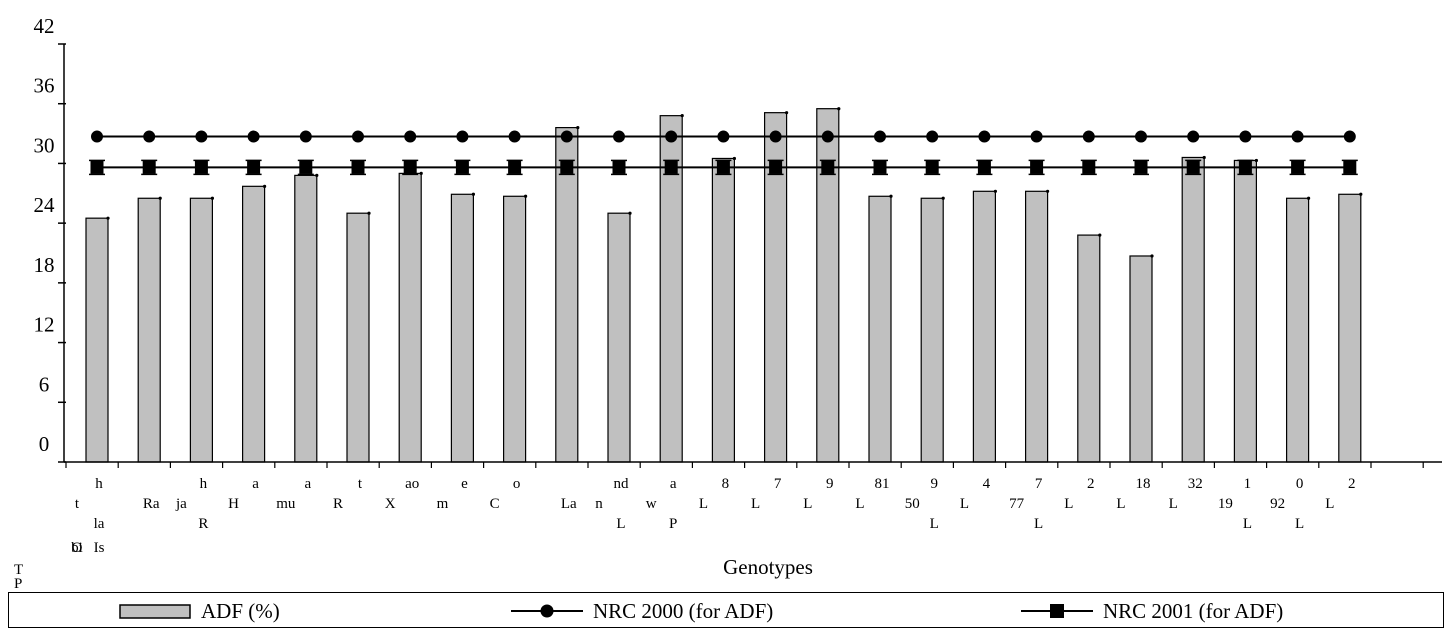 The width and height of the screenshot is (1454, 634). I want to click on x-tick-label: 50, so click(912, 504).